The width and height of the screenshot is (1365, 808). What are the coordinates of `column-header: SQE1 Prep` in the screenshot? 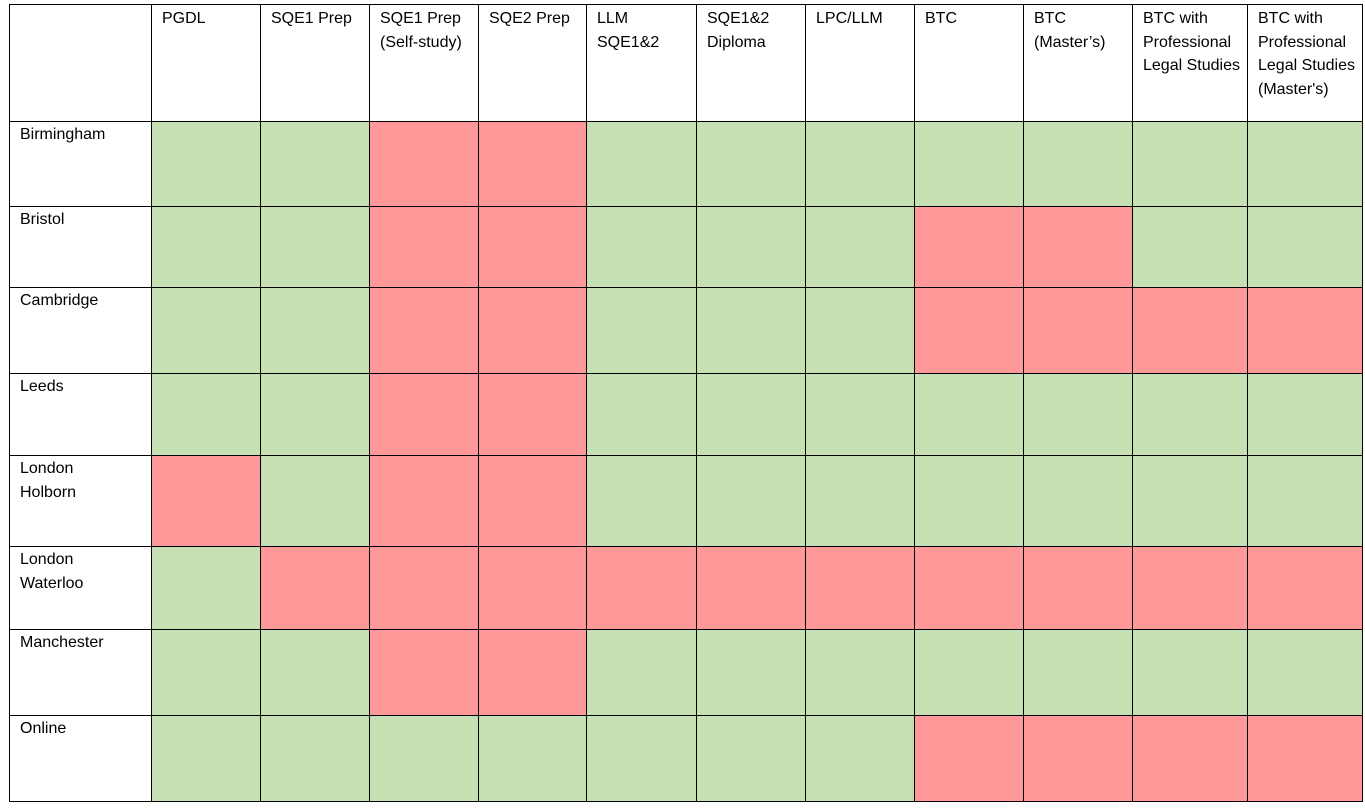 It's located at (315, 63).